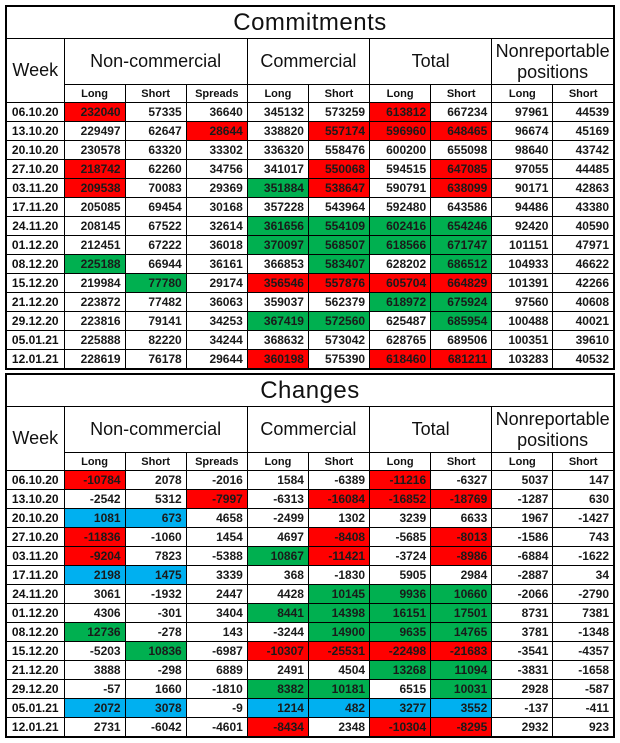 Image resolution: width=620 pixels, height=743 pixels. What do you see at coordinates (522, 575) in the screenshot?
I see `value-cell: -2887` at bounding box center [522, 575].